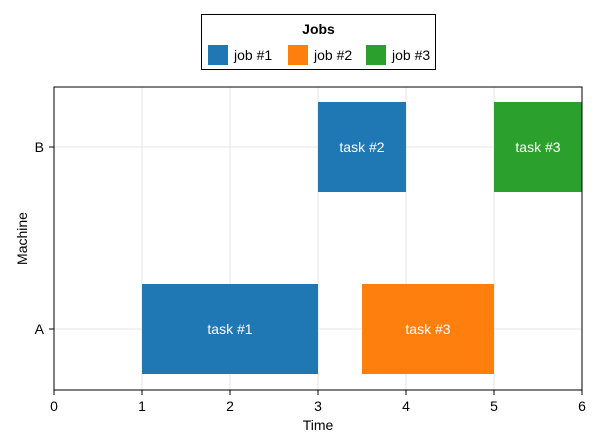  I want to click on y-axis-label: Machine, so click(22, 238).